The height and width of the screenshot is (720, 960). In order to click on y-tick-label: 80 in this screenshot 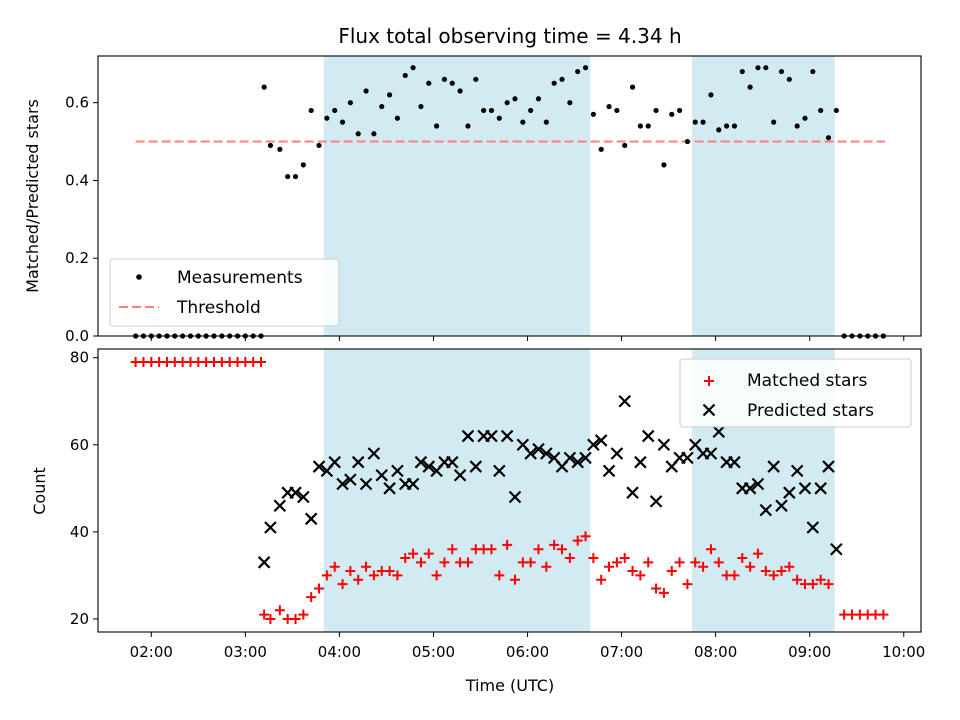, I will do `click(79, 358)`.